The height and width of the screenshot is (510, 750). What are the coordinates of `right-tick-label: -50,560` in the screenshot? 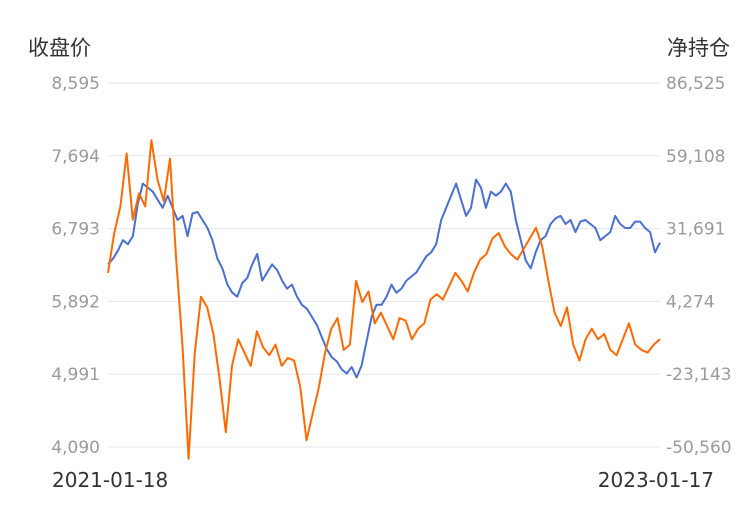 It's located at (699, 448).